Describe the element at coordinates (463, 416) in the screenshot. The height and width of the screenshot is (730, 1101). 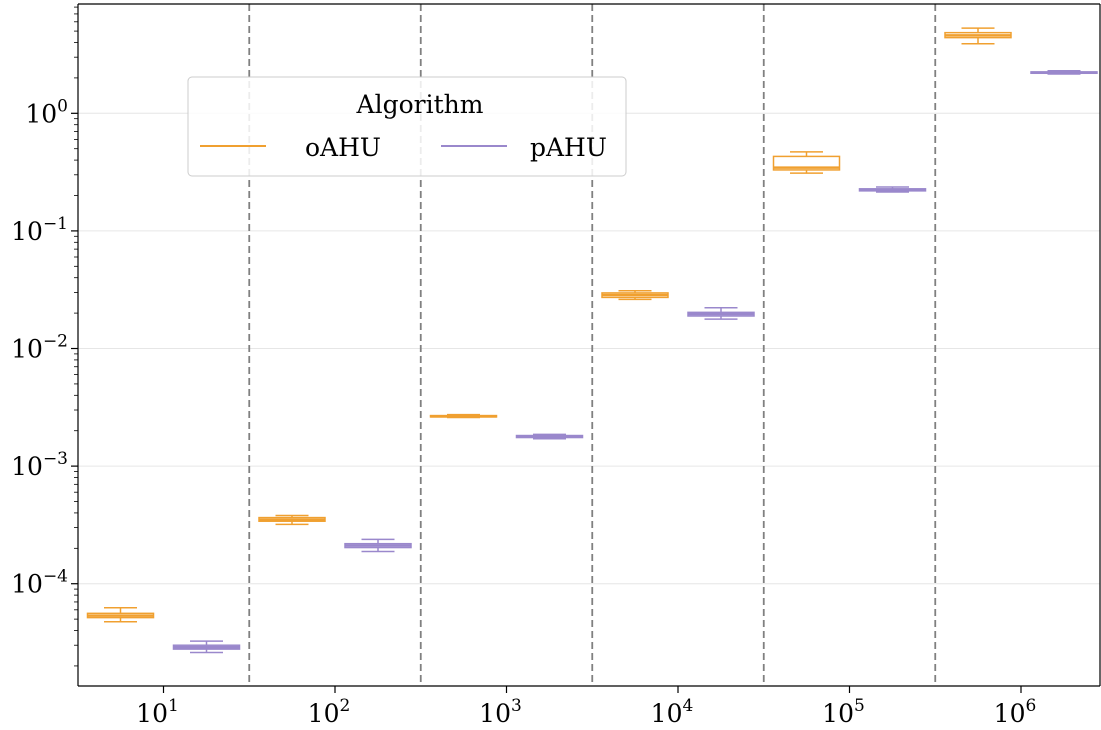
I see `box-oAHU-10^3` at that location.